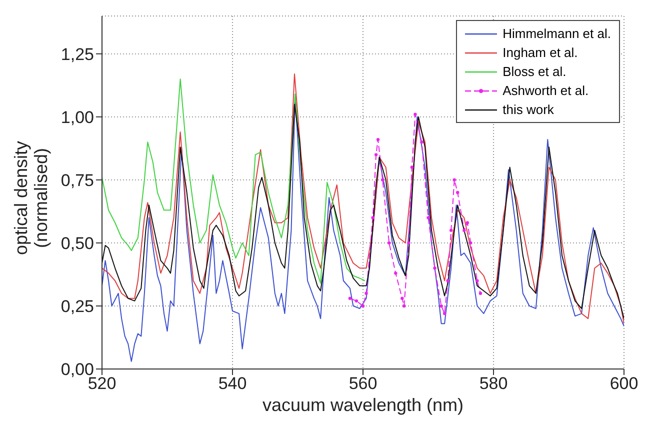 The image size is (648, 429). I want to click on x-tick-label: 580, so click(493, 384).